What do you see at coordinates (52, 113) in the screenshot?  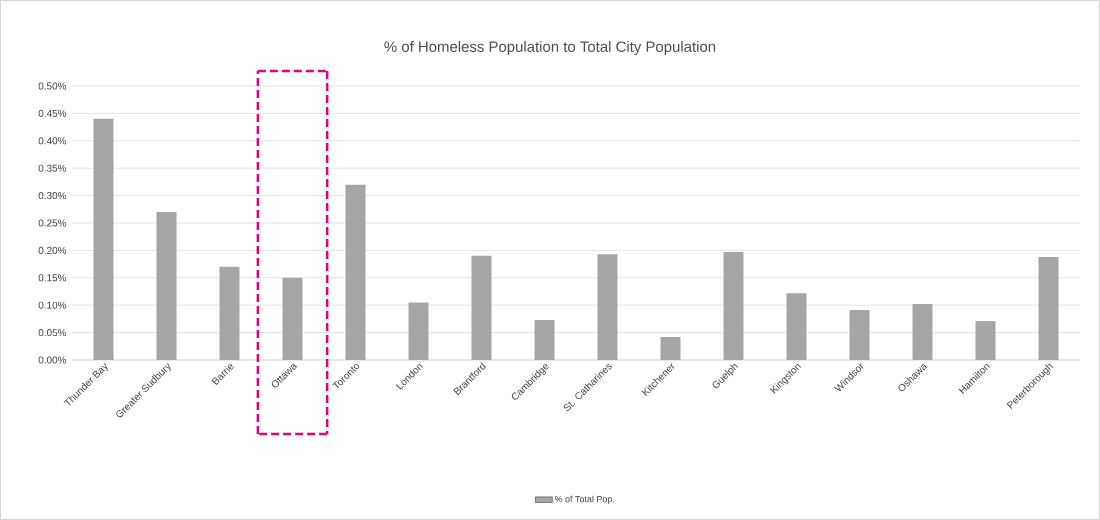 I see `y-tick-label: 0.45%` at bounding box center [52, 113].